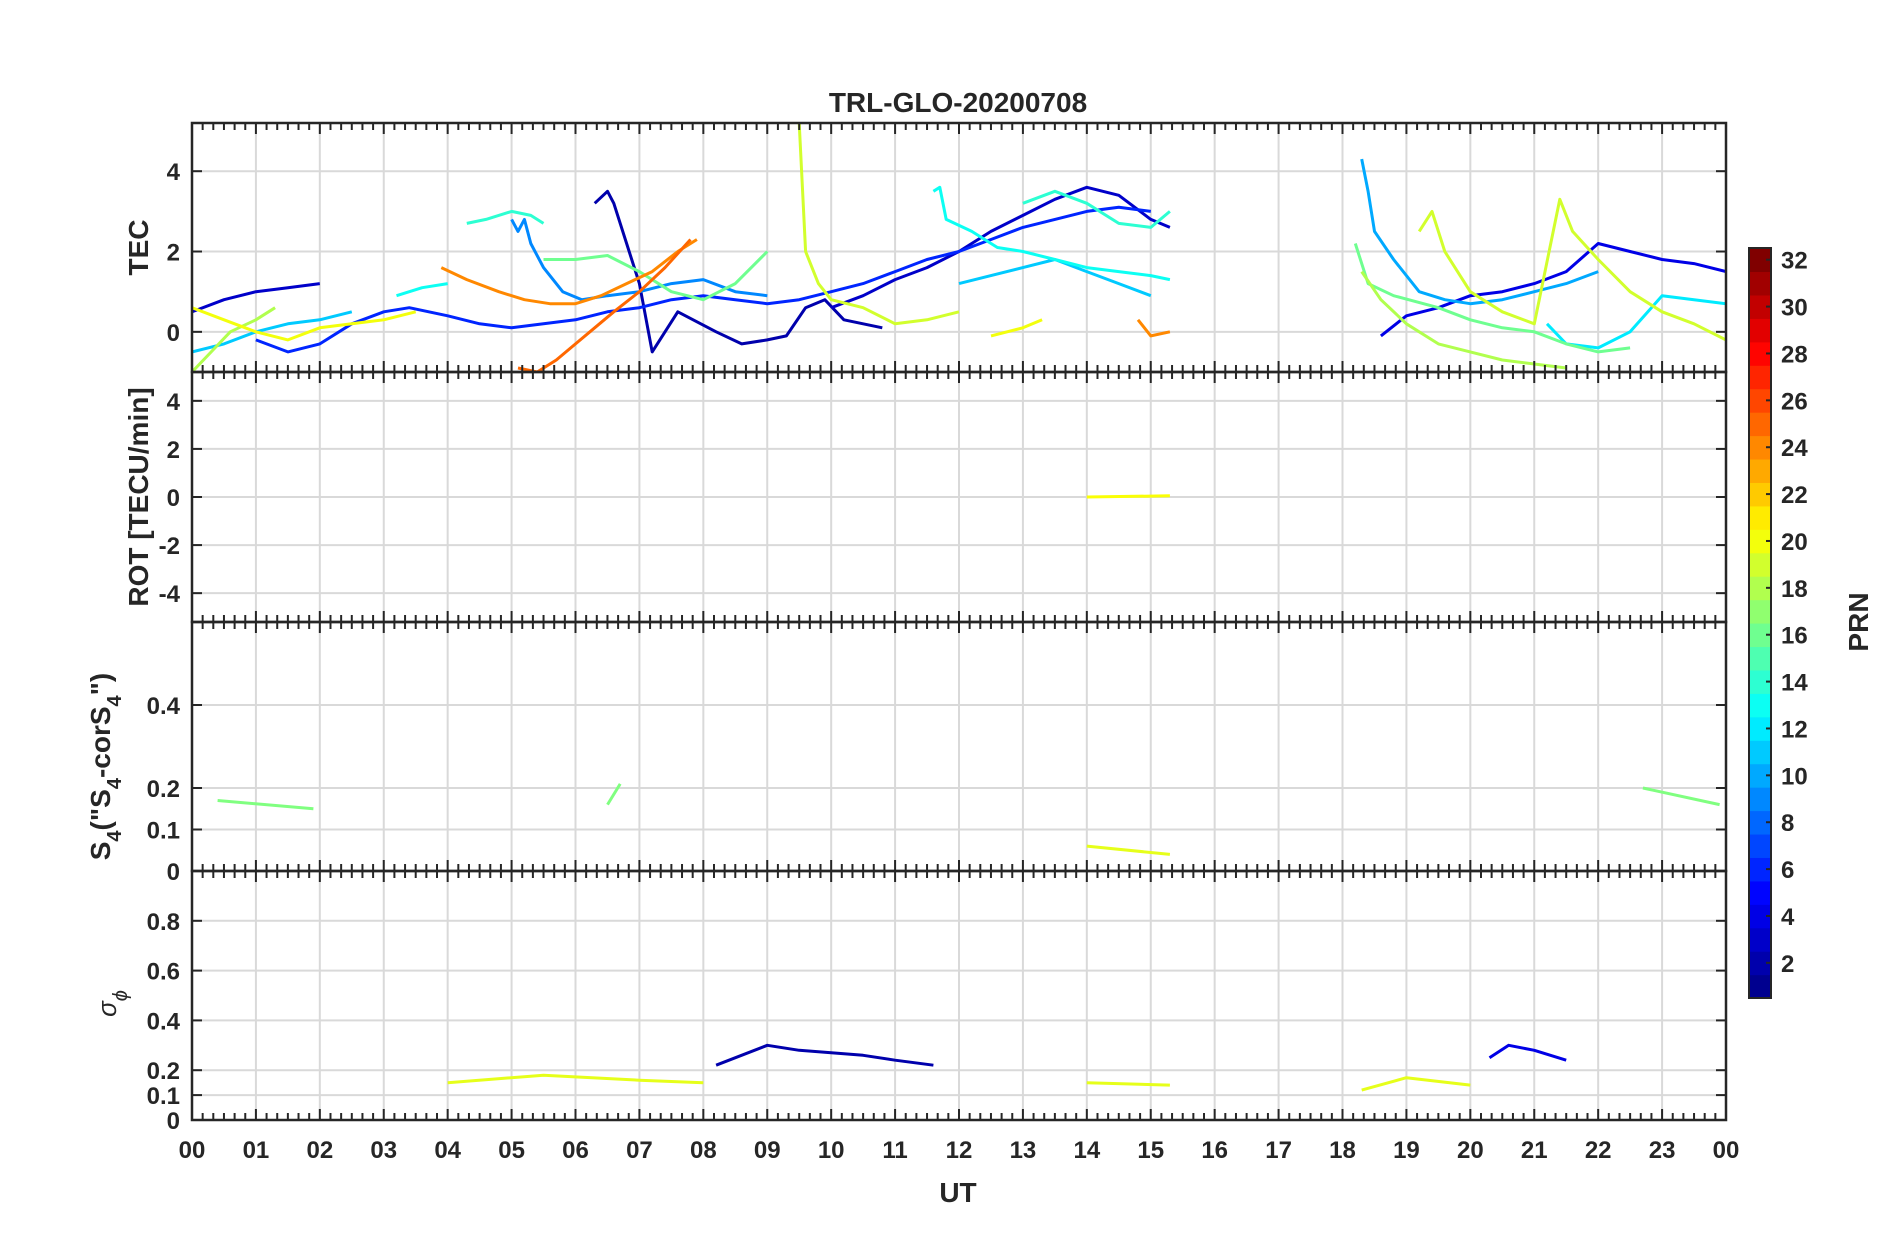 This screenshot has height=1236, width=1902. I want to click on series-line-prn-2-peak, so click(824, 1055).